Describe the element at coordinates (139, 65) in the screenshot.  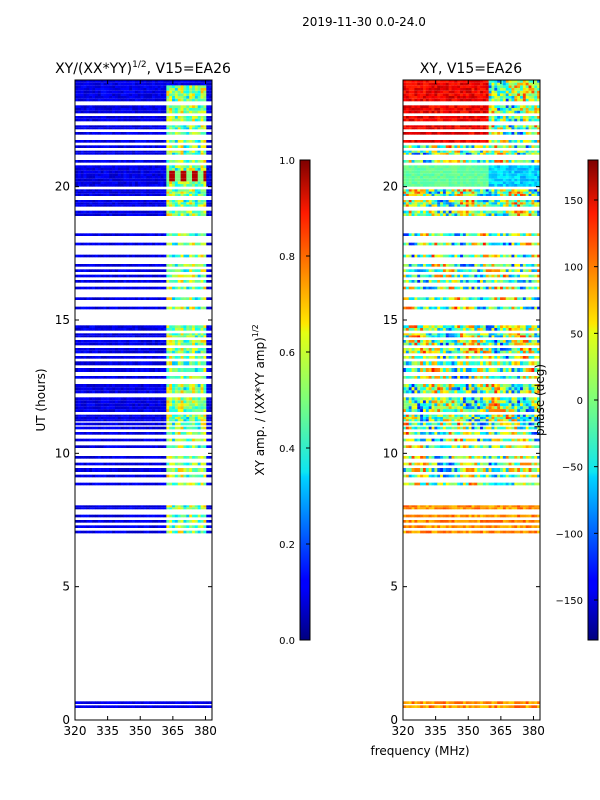
I see `amplitude-title-sup: 1/2` at that location.